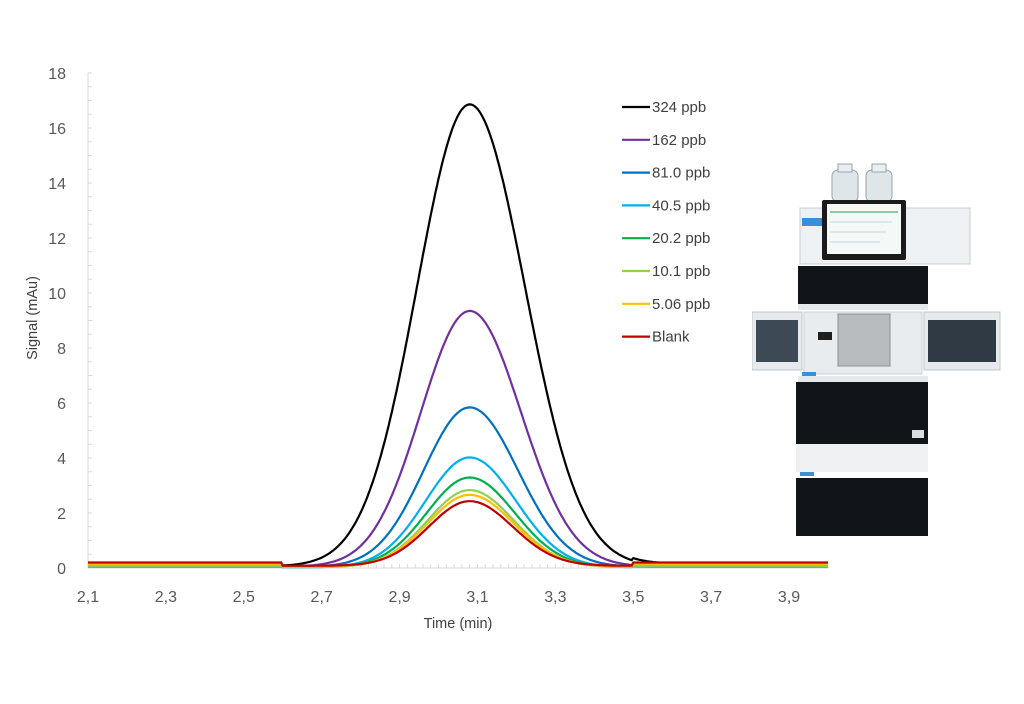  Describe the element at coordinates (57, 129) in the screenshot. I see `y-tick-label: 16` at that location.